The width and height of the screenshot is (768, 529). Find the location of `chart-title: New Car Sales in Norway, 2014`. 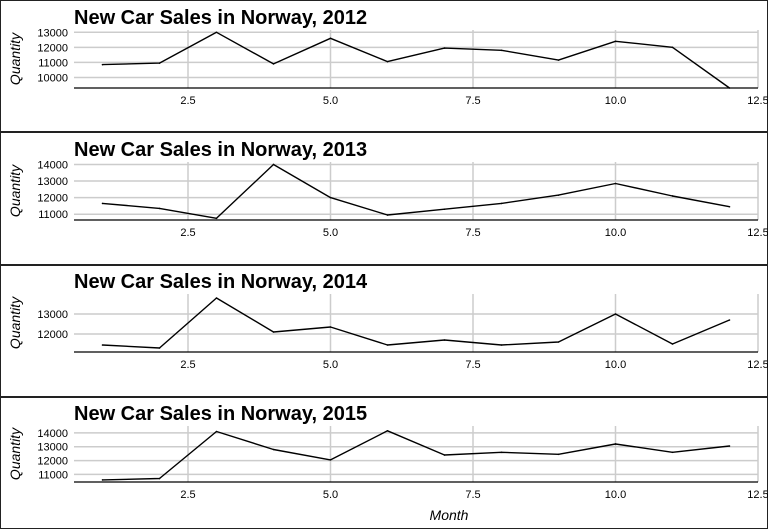

chart-title: New Car Sales in Norway, 2014 is located at coordinates (221, 282).